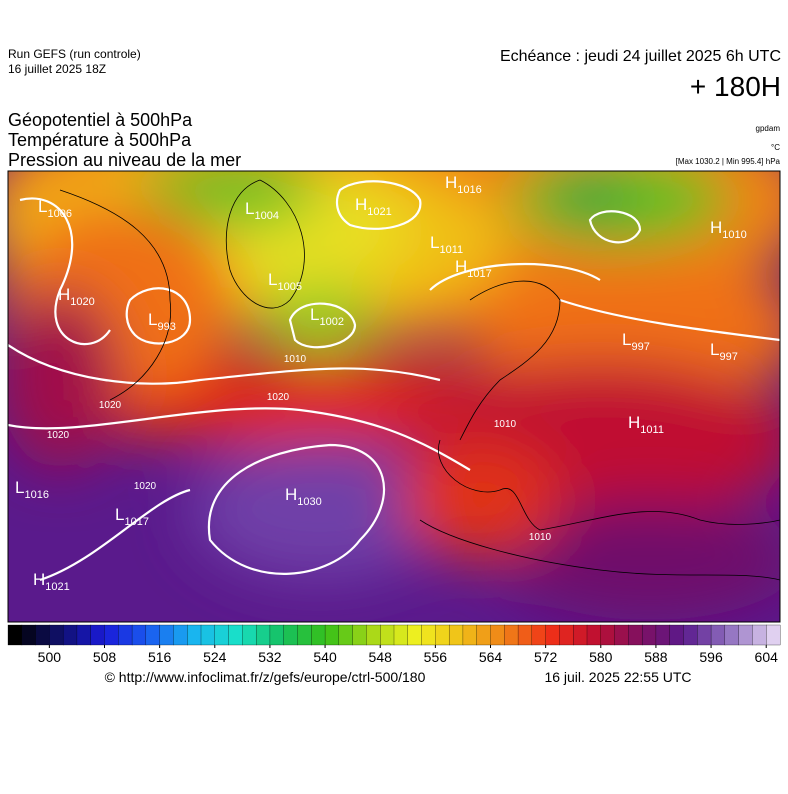  I want to click on colorbar-tick-label: 588, so click(656, 657).